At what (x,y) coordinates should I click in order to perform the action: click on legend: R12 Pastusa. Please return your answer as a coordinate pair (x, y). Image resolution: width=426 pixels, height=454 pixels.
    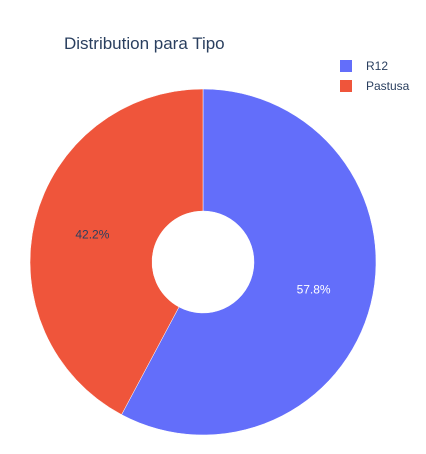
    Looking at the image, I should click on (374, 76).